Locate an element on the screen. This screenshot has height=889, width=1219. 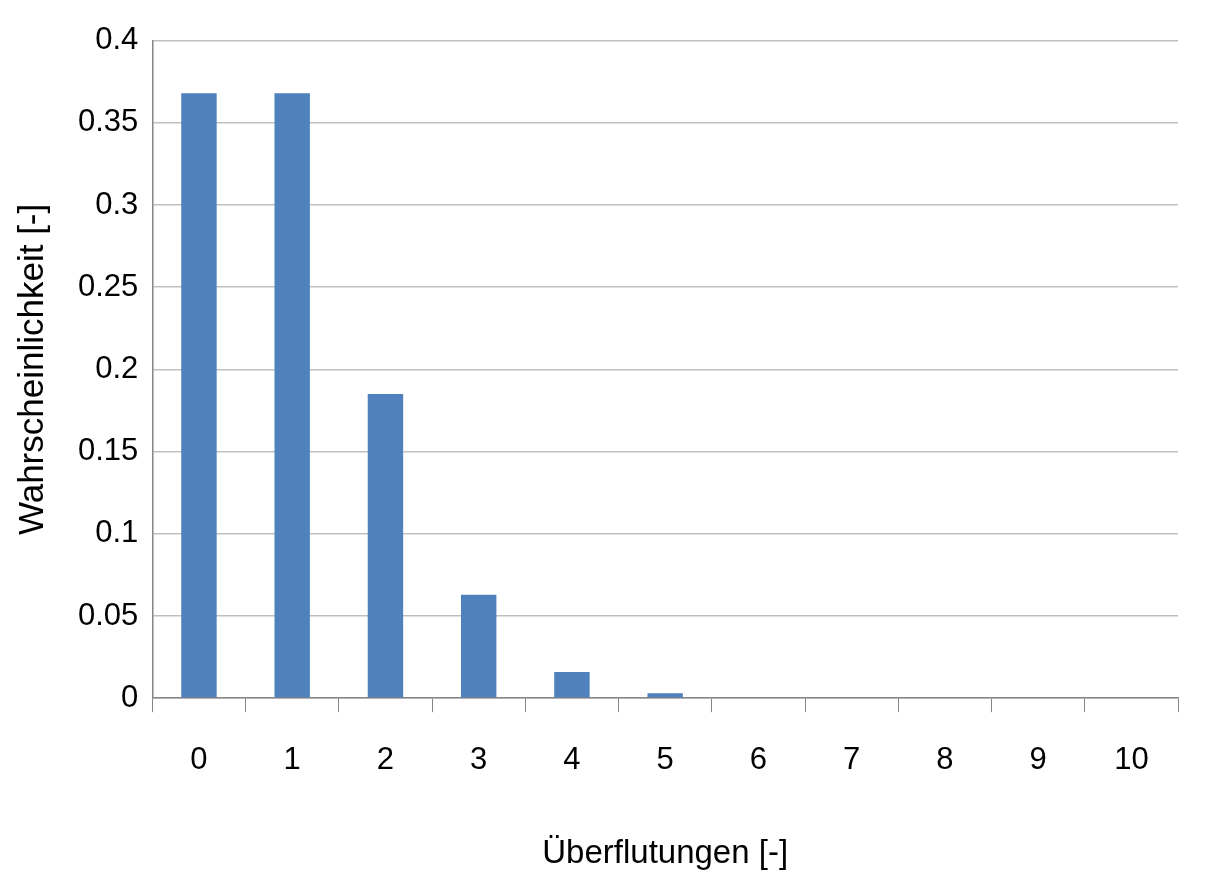
x-tick-label: 2 is located at coordinates (385, 759).